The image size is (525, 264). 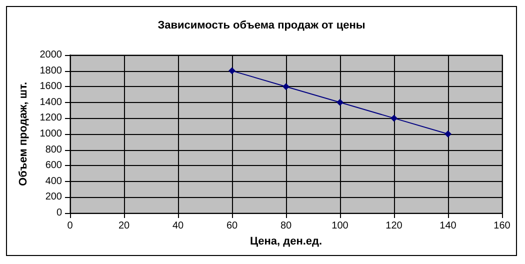 What do you see at coordinates (51, 134) in the screenshot?
I see `y-tick-label: 1000` at bounding box center [51, 134].